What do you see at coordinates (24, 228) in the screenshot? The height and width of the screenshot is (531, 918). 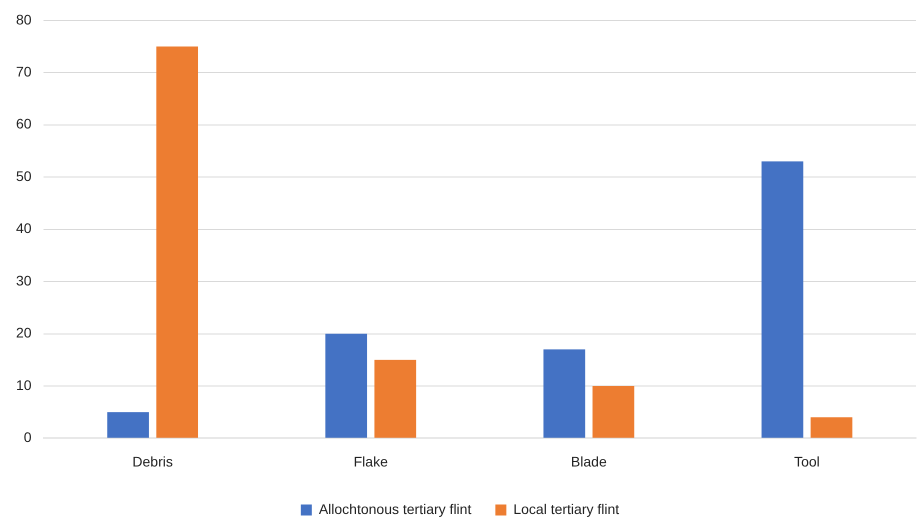 I see `y-tick-label: 40` at bounding box center [24, 228].